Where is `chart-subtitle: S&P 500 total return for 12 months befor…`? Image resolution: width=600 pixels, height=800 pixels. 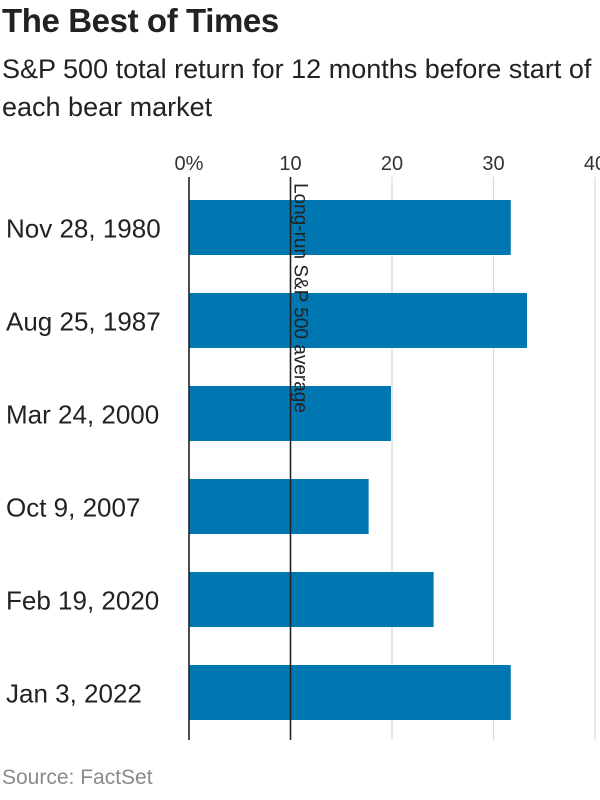
chart-subtitle: S&P 500 total return for 12 months befor… is located at coordinates (297, 88).